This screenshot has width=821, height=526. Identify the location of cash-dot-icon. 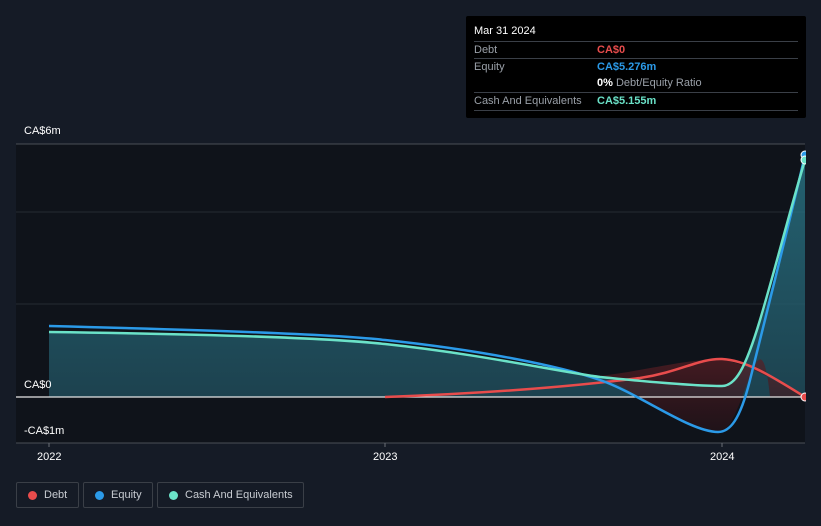
(173, 495).